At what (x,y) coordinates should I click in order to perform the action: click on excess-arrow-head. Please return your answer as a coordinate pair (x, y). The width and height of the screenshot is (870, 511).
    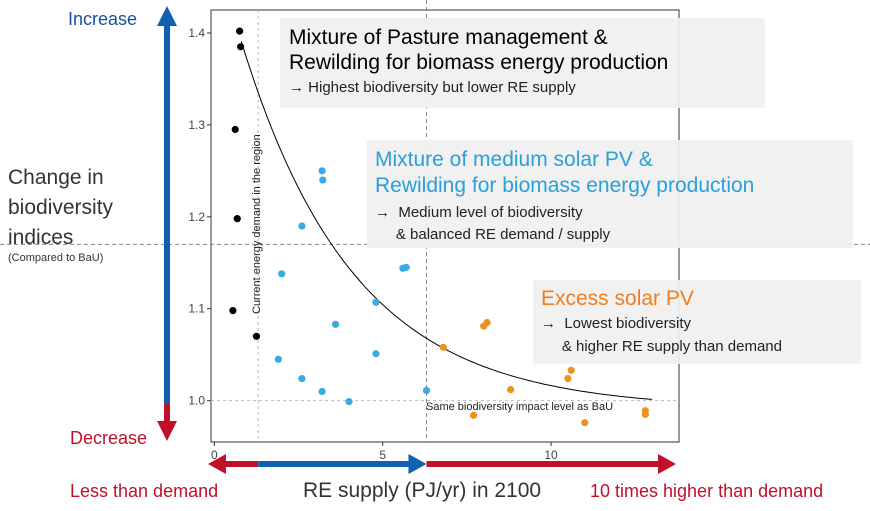
    Looking at the image, I should click on (667, 464).